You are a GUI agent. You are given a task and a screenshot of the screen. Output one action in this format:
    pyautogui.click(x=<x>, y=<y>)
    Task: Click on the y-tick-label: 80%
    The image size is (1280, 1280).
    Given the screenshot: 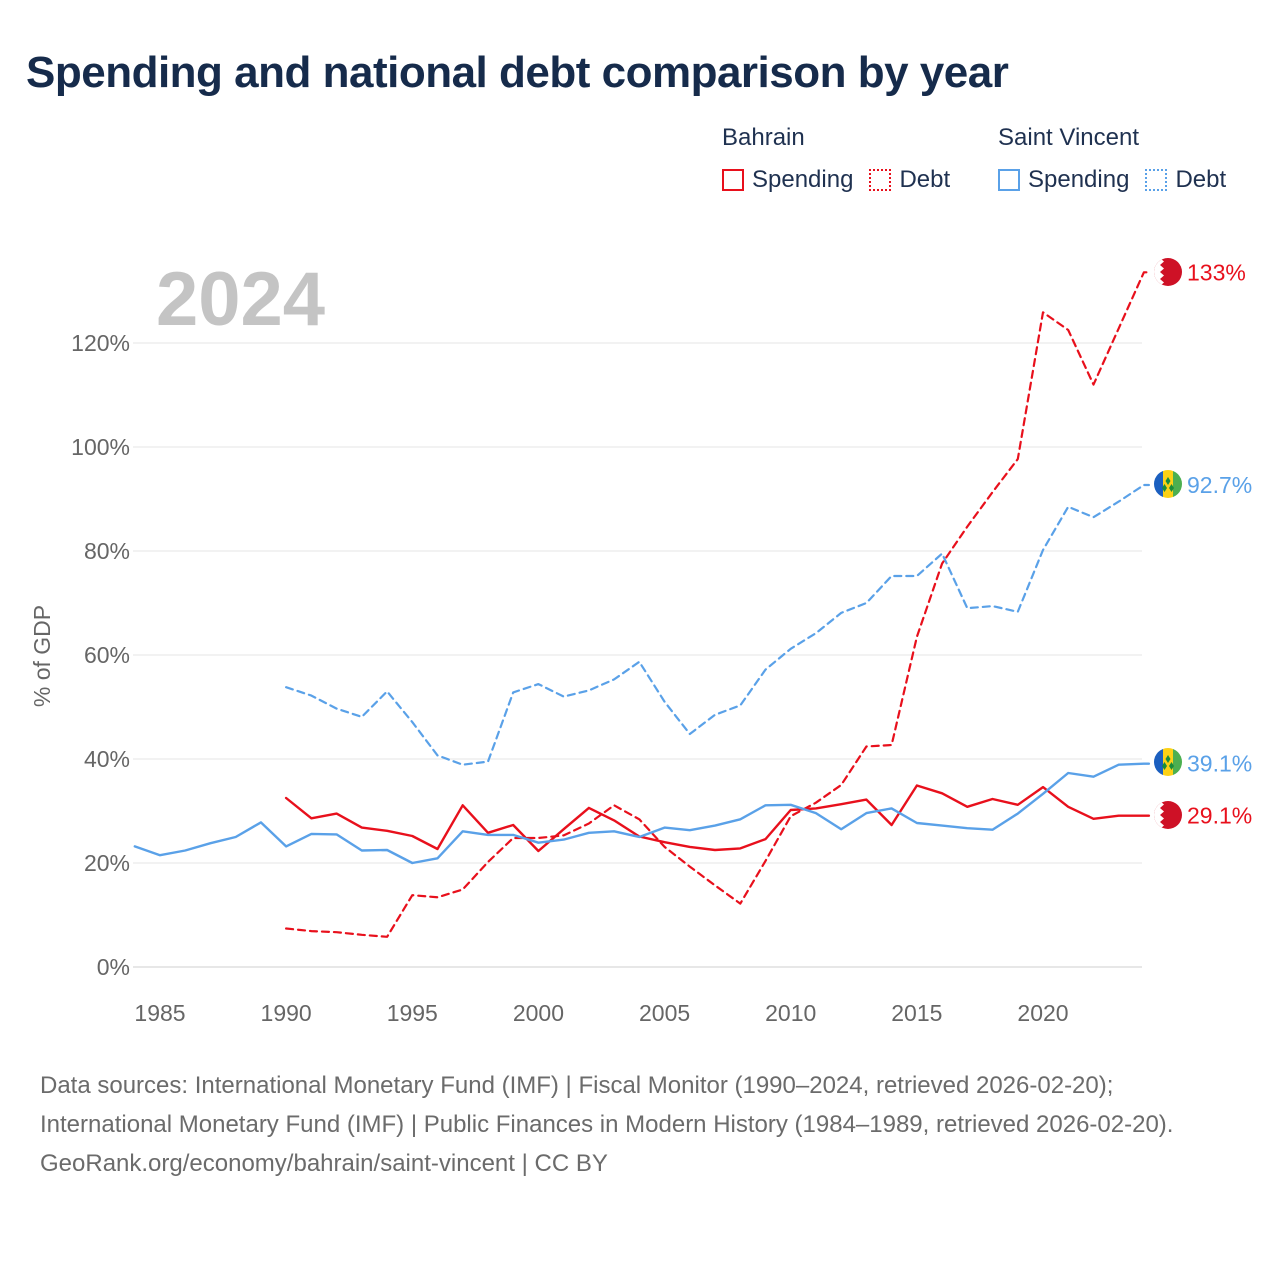 What is the action you would take?
    pyautogui.click(x=107, y=551)
    